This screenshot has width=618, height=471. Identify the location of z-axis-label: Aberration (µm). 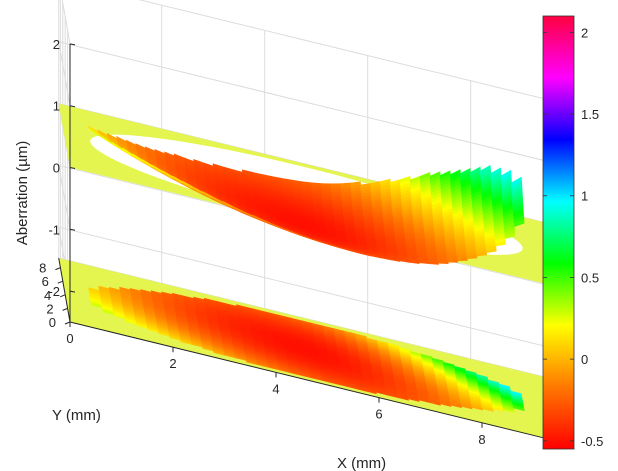
(22, 193).